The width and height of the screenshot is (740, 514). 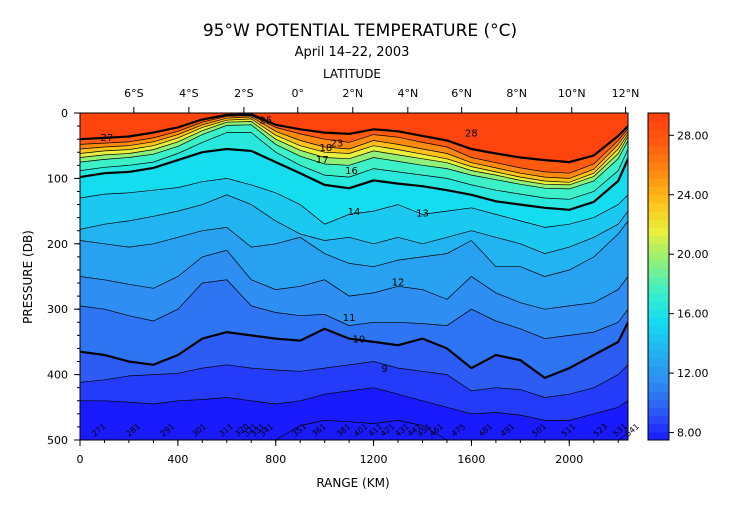 What do you see at coordinates (384, 369) in the screenshot?
I see `contour-label: 9` at bounding box center [384, 369].